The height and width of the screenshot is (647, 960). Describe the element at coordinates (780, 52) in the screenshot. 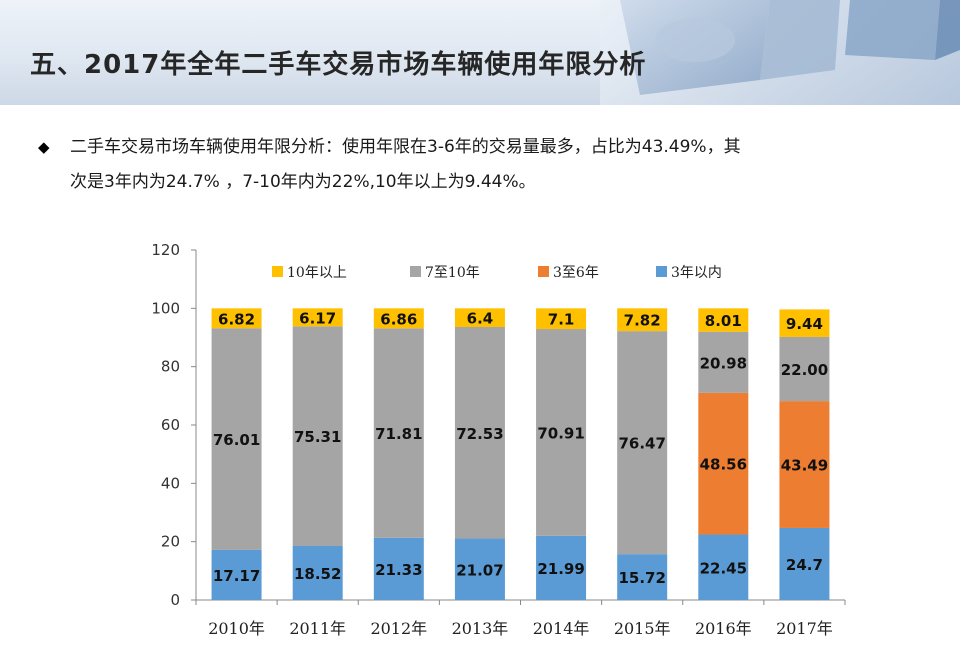

I see `decorative-cubes-image` at that location.